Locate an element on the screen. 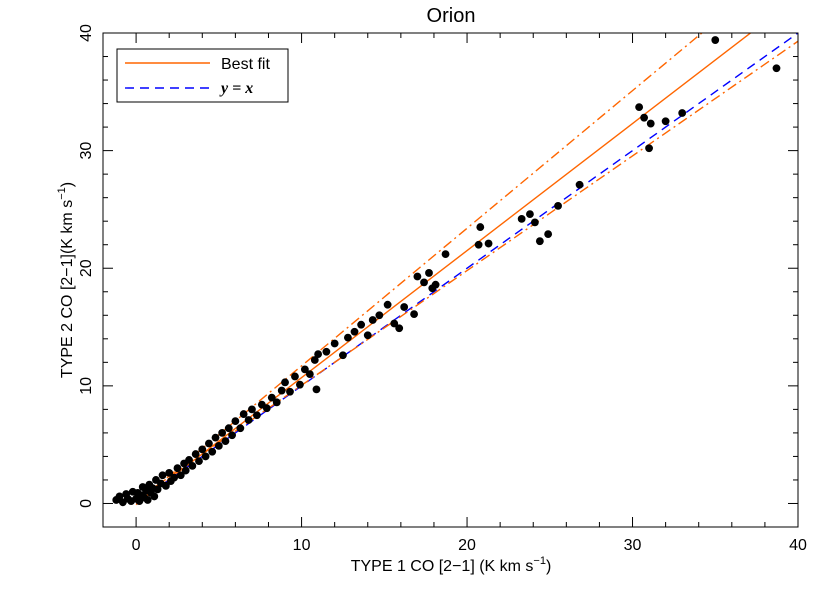  x-axis-label: TYPE 1 CO [2−1] (K km s−1) is located at coordinates (451, 565).